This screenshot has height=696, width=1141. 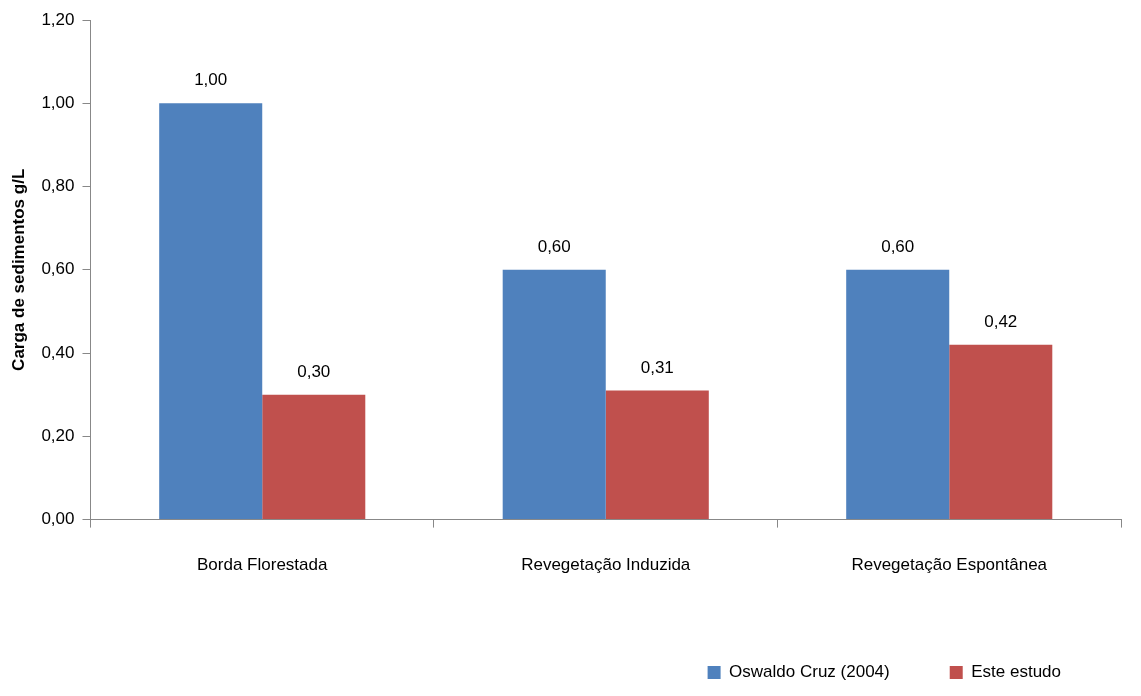 What do you see at coordinates (606, 565) in the screenshot?
I see `x-tick-label: Revegetação Induzida` at bounding box center [606, 565].